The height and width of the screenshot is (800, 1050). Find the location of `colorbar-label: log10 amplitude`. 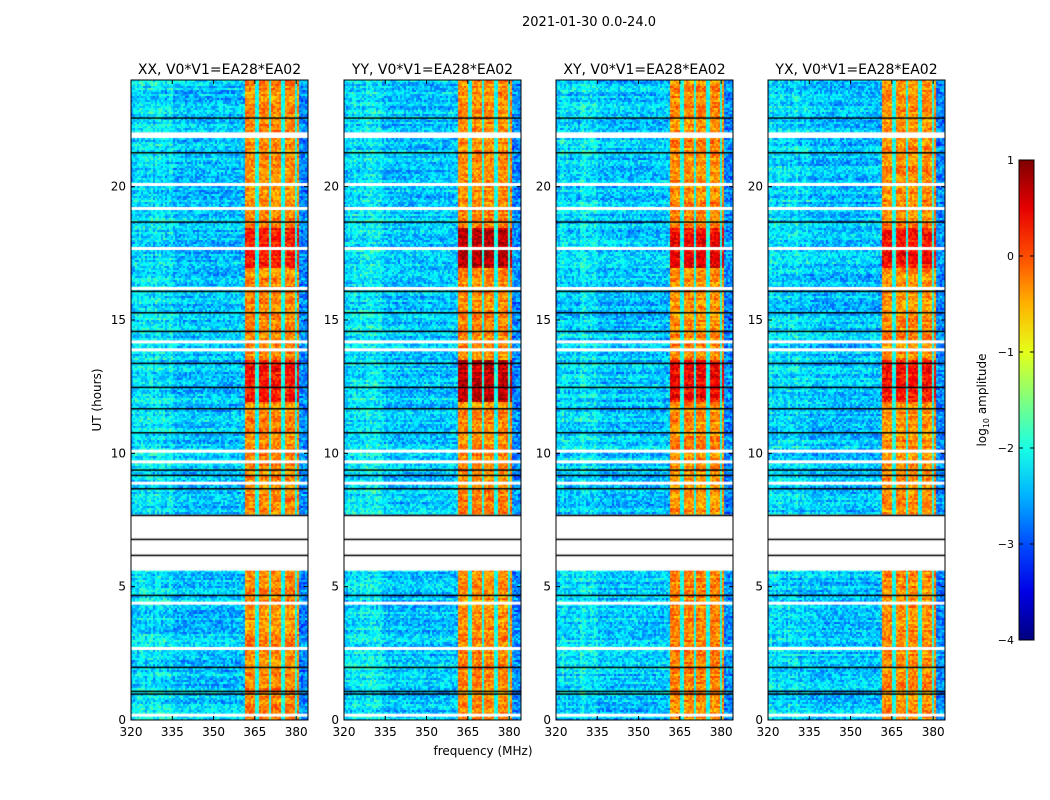

colorbar-label: log10 amplitude is located at coordinates (983, 400).